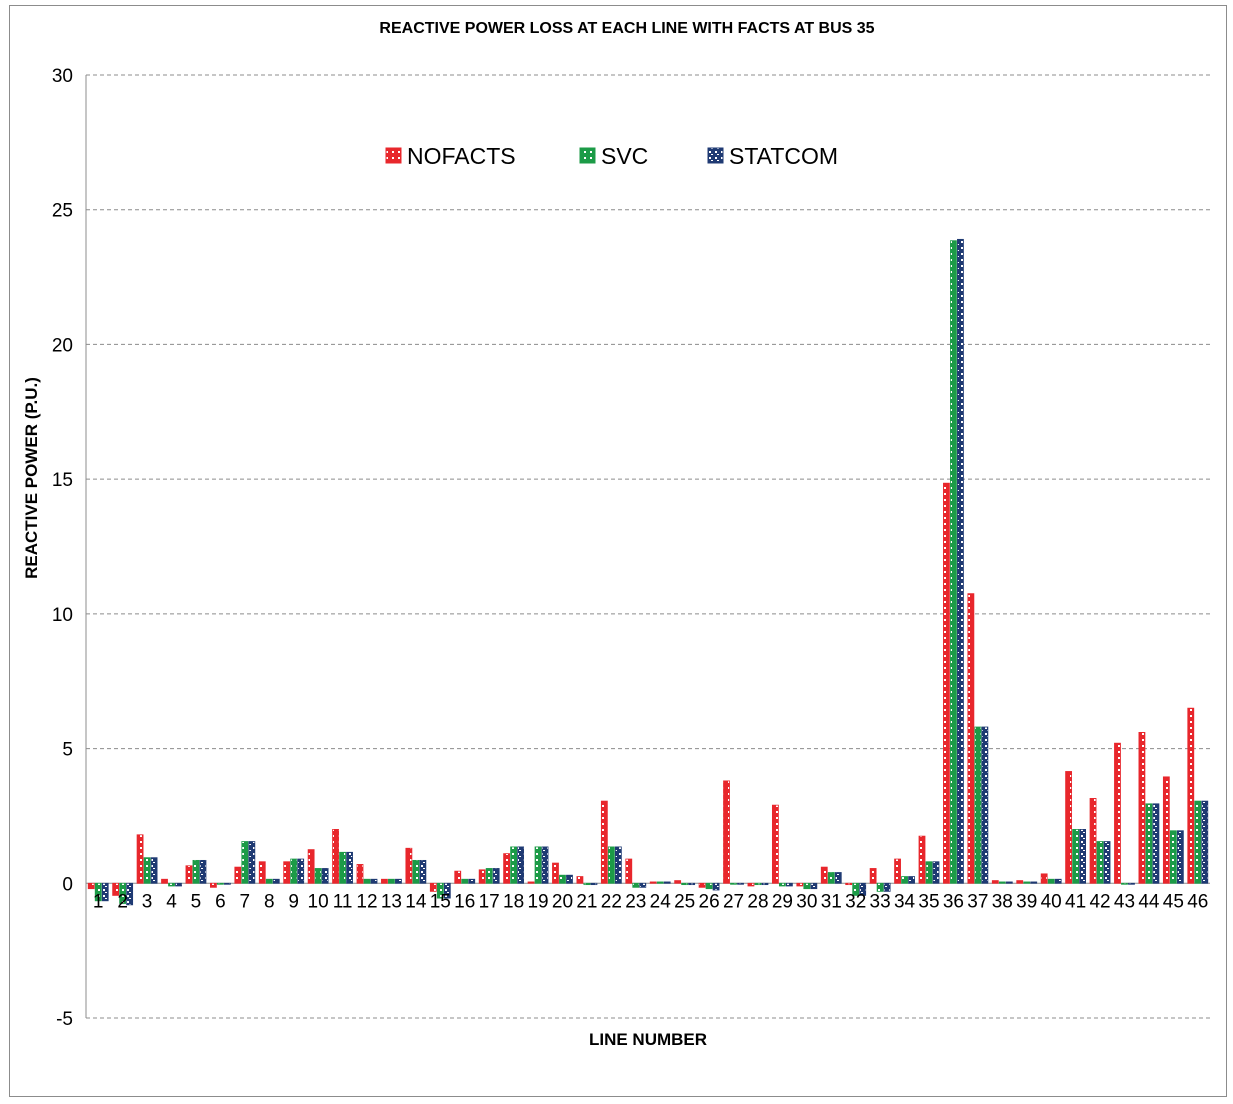 The image size is (1233, 1104). I want to click on x-tick-label: 5, so click(196, 901).